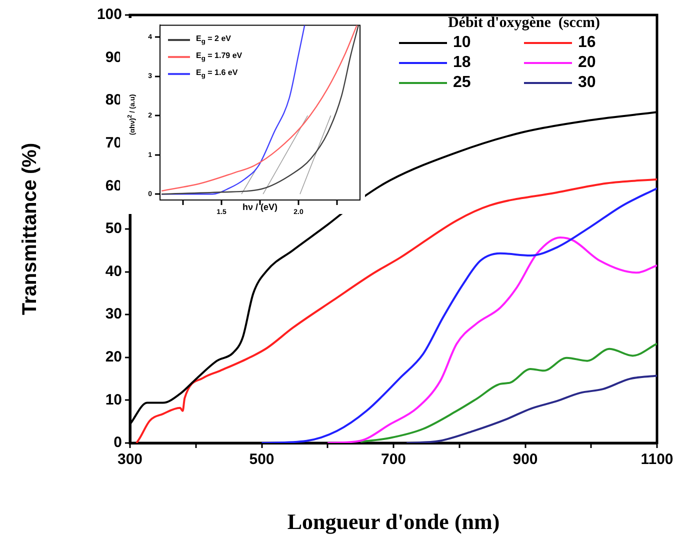 Image resolution: width=682 pixels, height=553 pixels. Describe the element at coordinates (109, 15) in the screenshot. I see `y-tick-label: 100` at that location.